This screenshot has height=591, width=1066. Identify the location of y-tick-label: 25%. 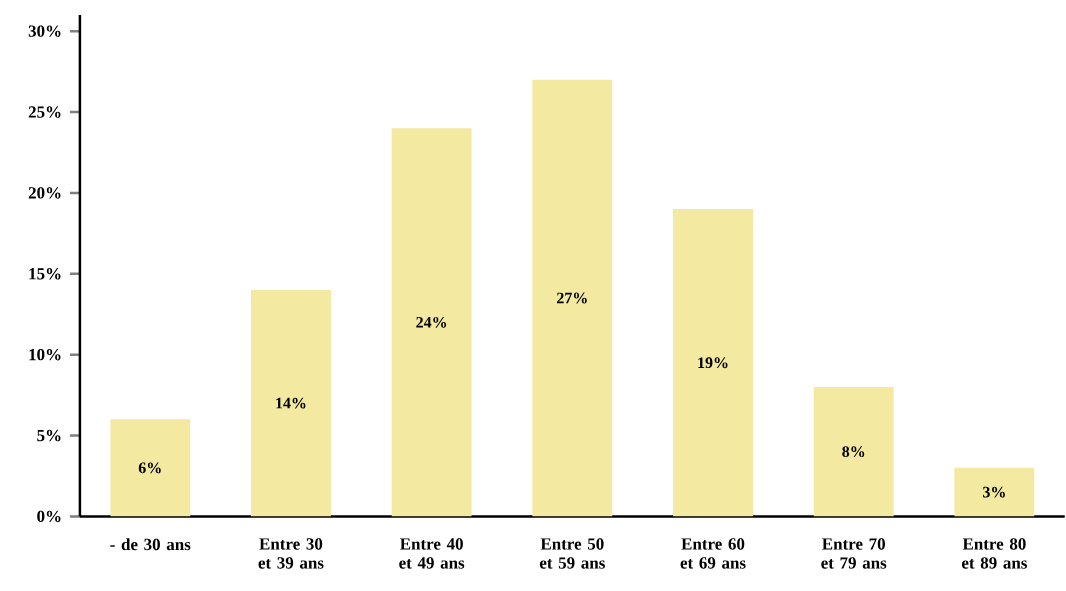
(44, 112).